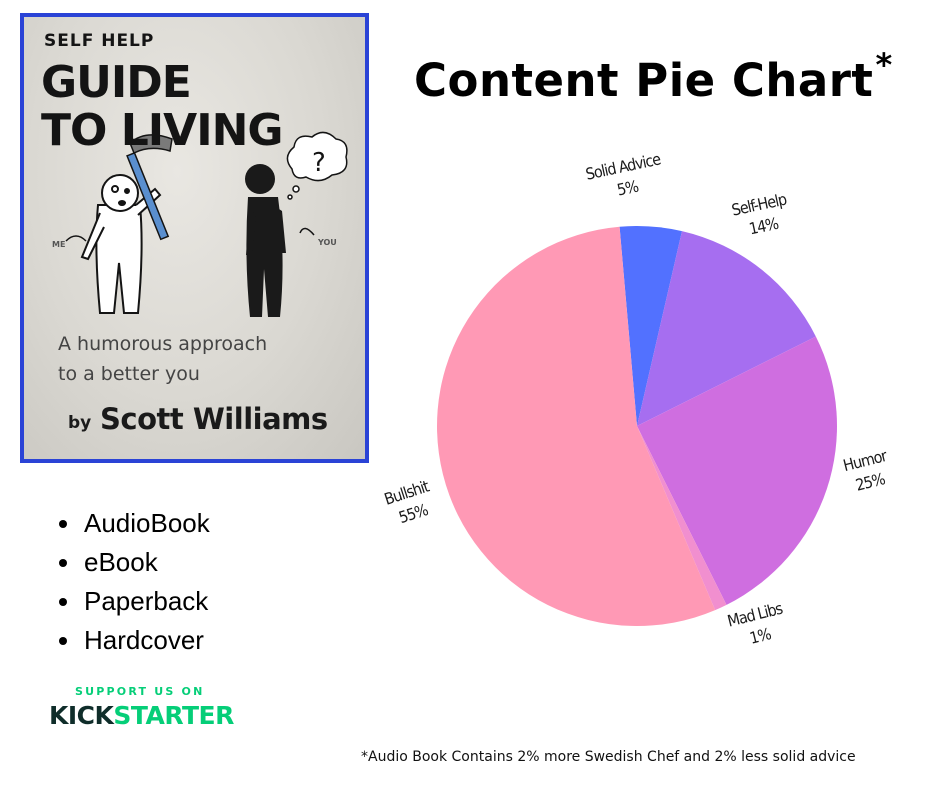 The image size is (940, 788). What do you see at coordinates (162, 130) in the screenshot?
I see `cover-title-line2: TO LIVING` at bounding box center [162, 130].